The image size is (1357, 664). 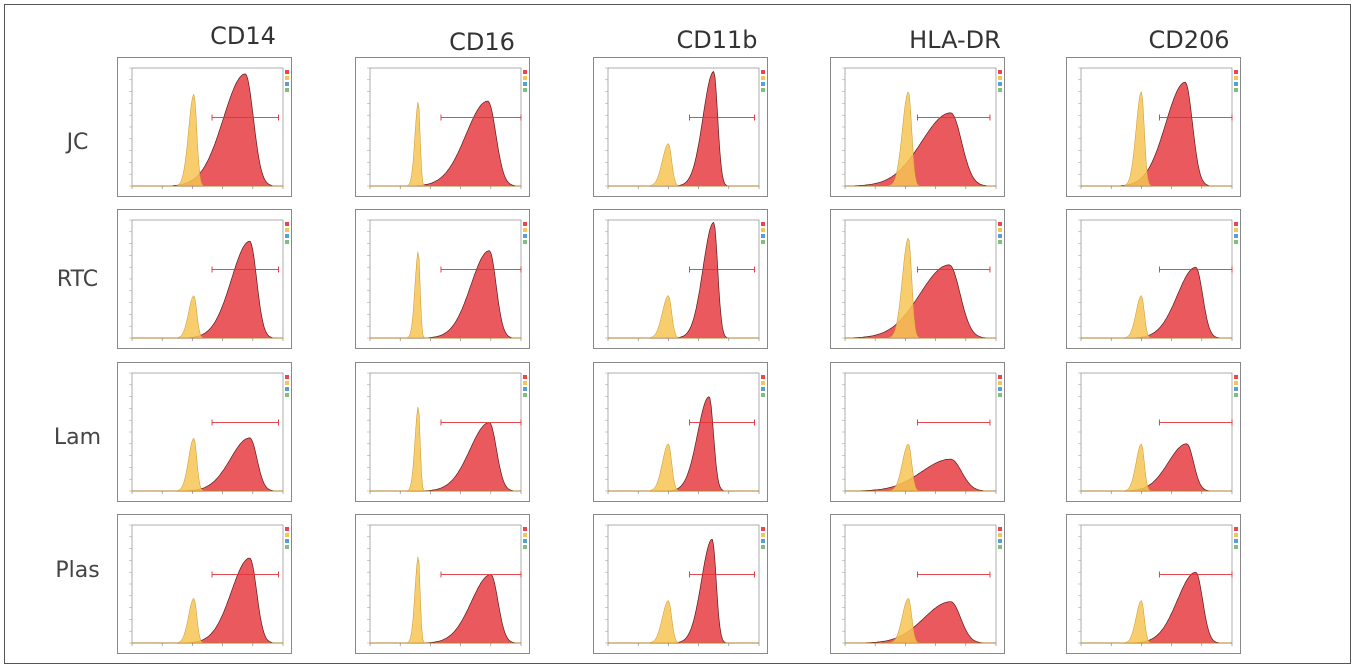 I want to click on row-label-rtc: RTC, so click(x=77, y=279).